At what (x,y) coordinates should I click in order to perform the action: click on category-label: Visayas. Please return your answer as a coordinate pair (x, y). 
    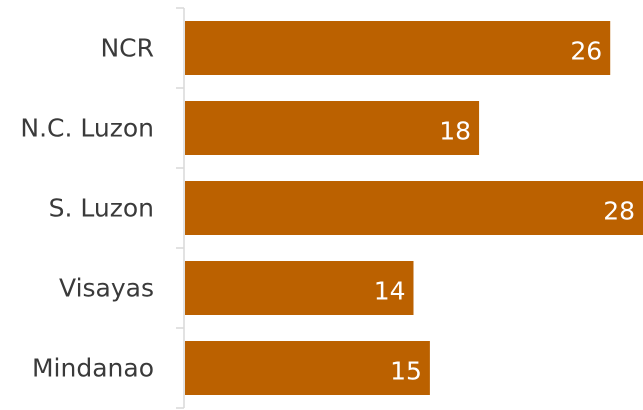
    Looking at the image, I should click on (106, 288).